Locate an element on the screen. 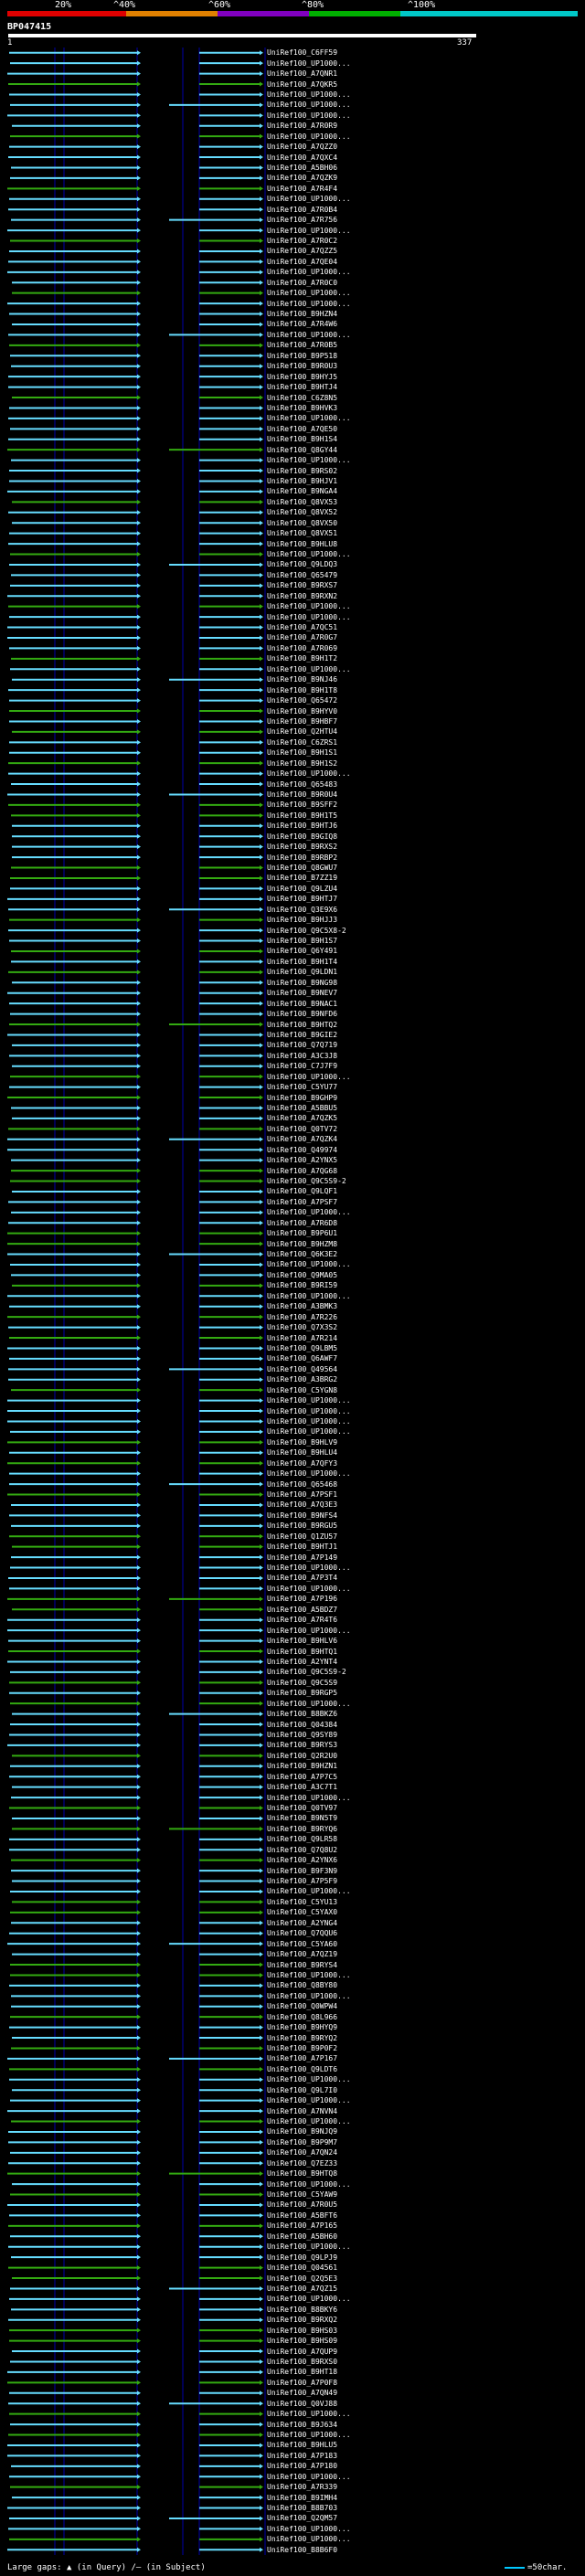 Image resolution: width=585 pixels, height=2576 pixels. hit-label: UniRef100_Q65468 is located at coordinates (302, 1484).